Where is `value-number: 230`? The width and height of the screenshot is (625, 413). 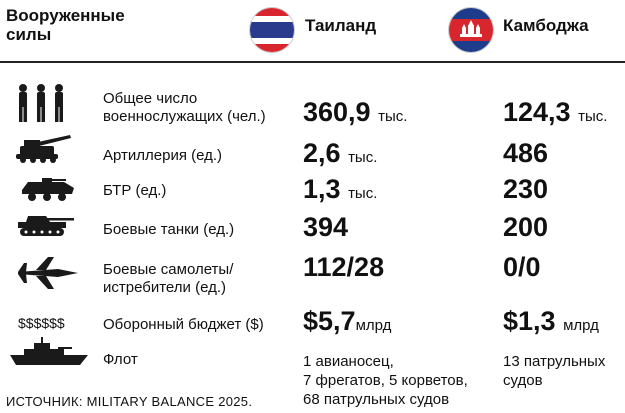
value-number: 230 is located at coordinates (526, 189).